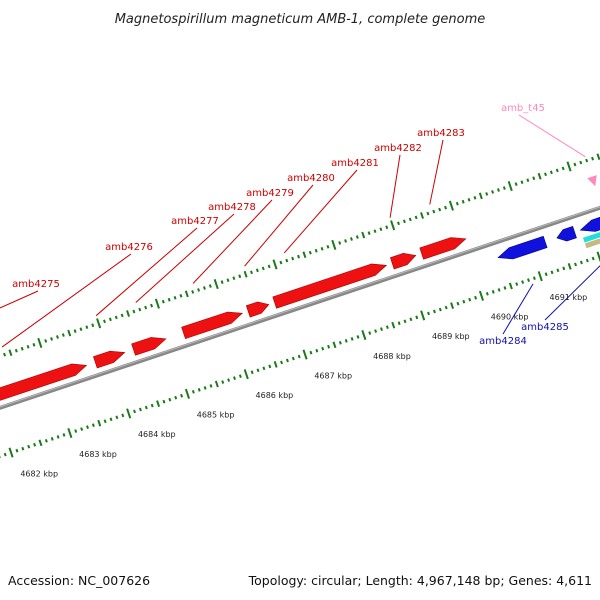 The height and width of the screenshot is (600, 600). Describe the element at coordinates (212, 325) in the screenshot. I see `gene-amb4279` at that location.